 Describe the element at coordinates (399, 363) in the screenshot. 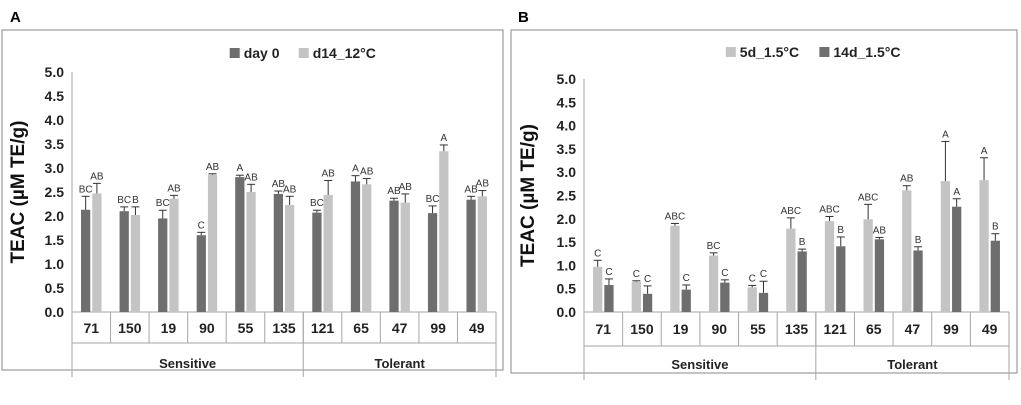

I see `group-label-tolerant: Tolerant` at that location.